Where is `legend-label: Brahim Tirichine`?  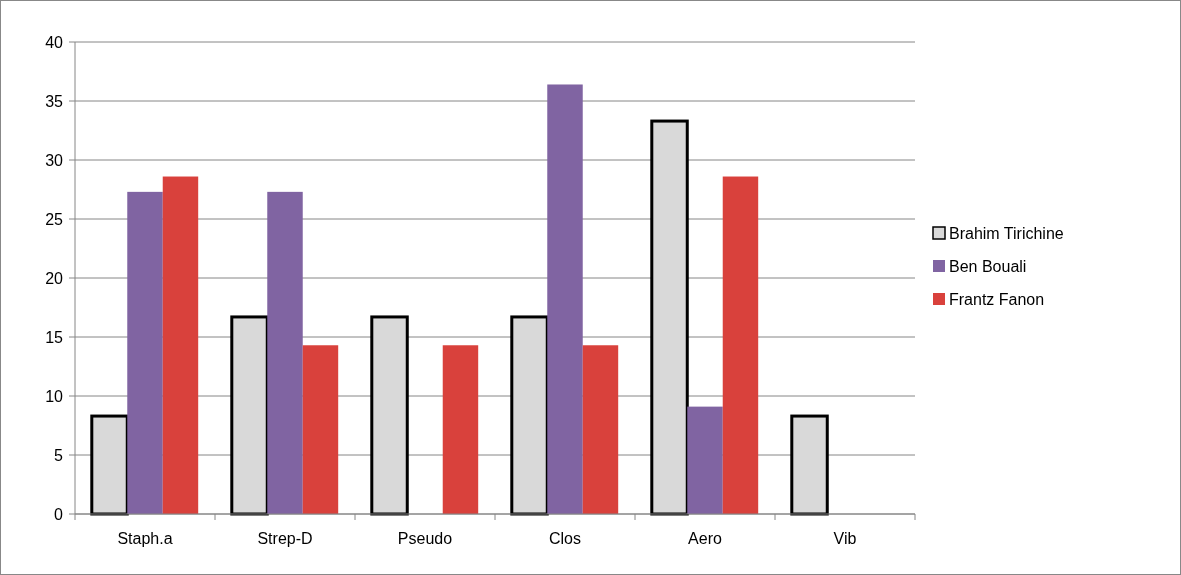 legend-label: Brahim Tirichine is located at coordinates (1006, 233).